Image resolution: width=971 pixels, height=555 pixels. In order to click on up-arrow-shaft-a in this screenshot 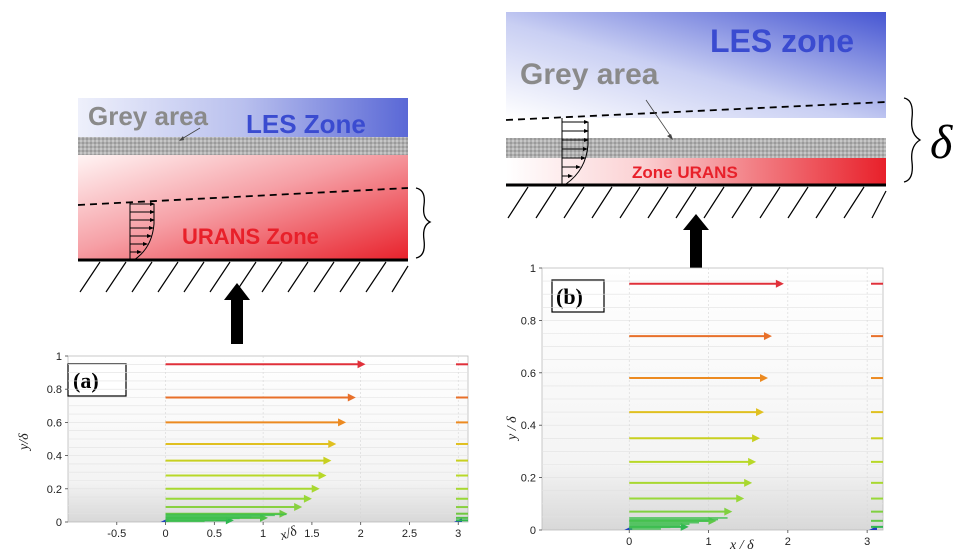, I will do `click(237, 321)`.